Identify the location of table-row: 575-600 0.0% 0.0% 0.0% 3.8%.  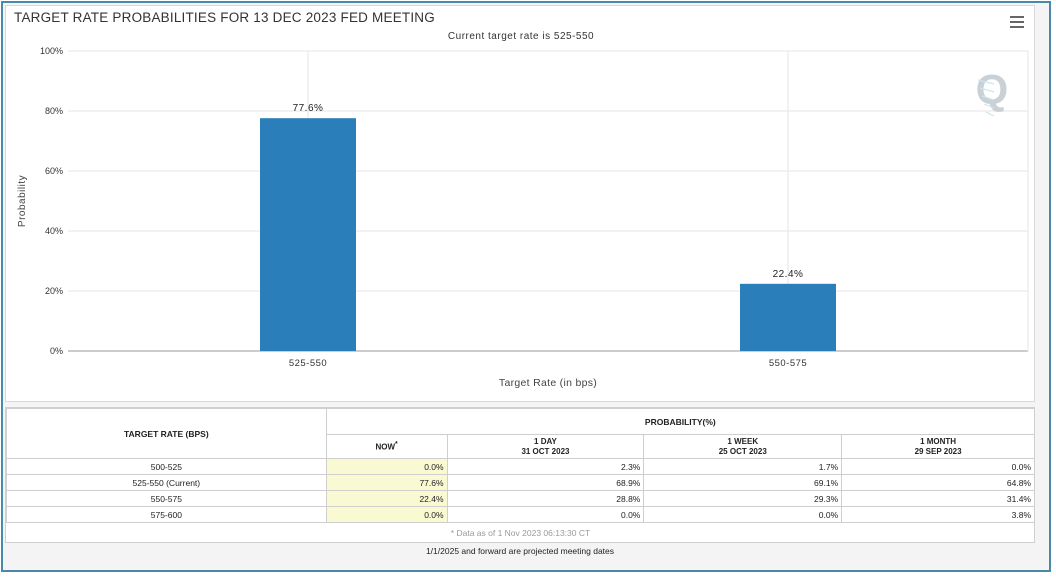
(520, 514).